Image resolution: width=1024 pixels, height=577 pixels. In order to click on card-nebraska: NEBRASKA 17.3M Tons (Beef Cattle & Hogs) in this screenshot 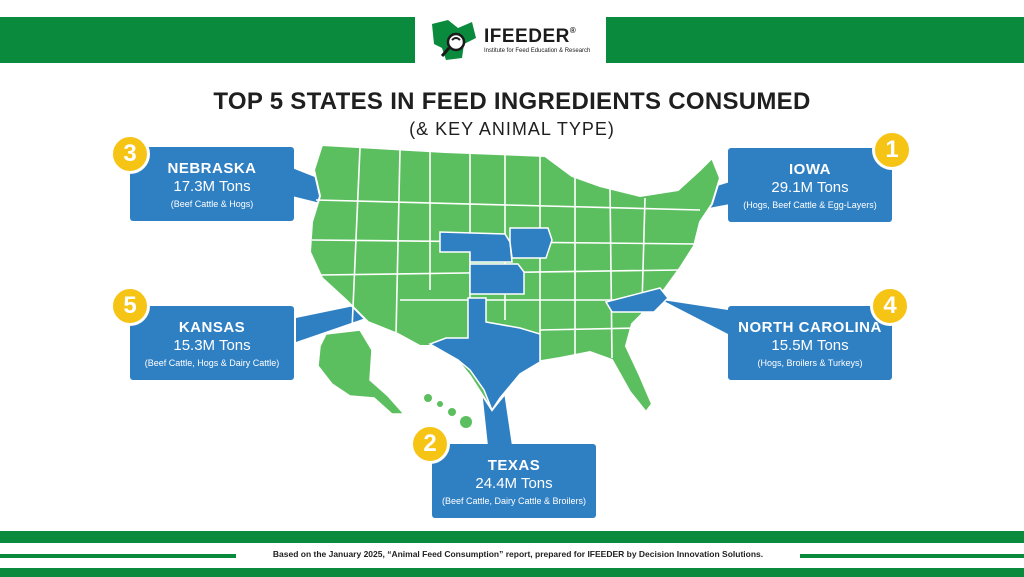, I will do `click(212, 184)`.